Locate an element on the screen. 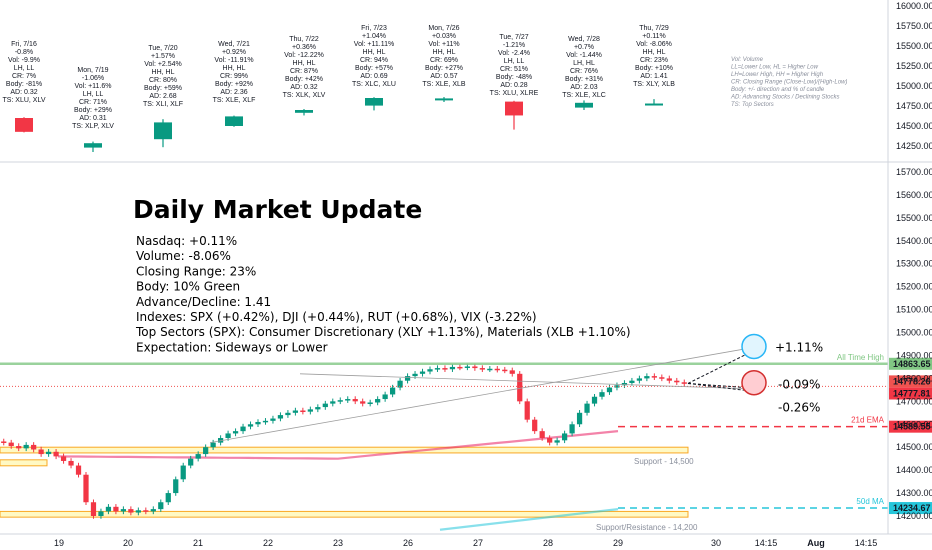 The image size is (932, 550). daily-summary-line: -1.21% is located at coordinates (514, 45).